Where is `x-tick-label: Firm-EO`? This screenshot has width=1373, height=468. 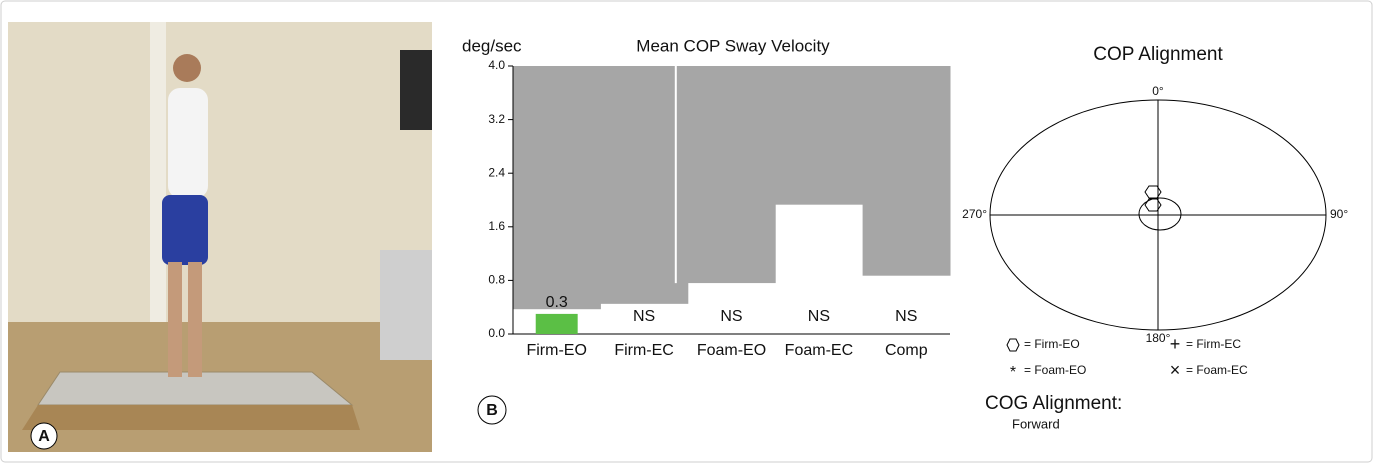 x-tick-label: Firm-EO is located at coordinates (556, 350).